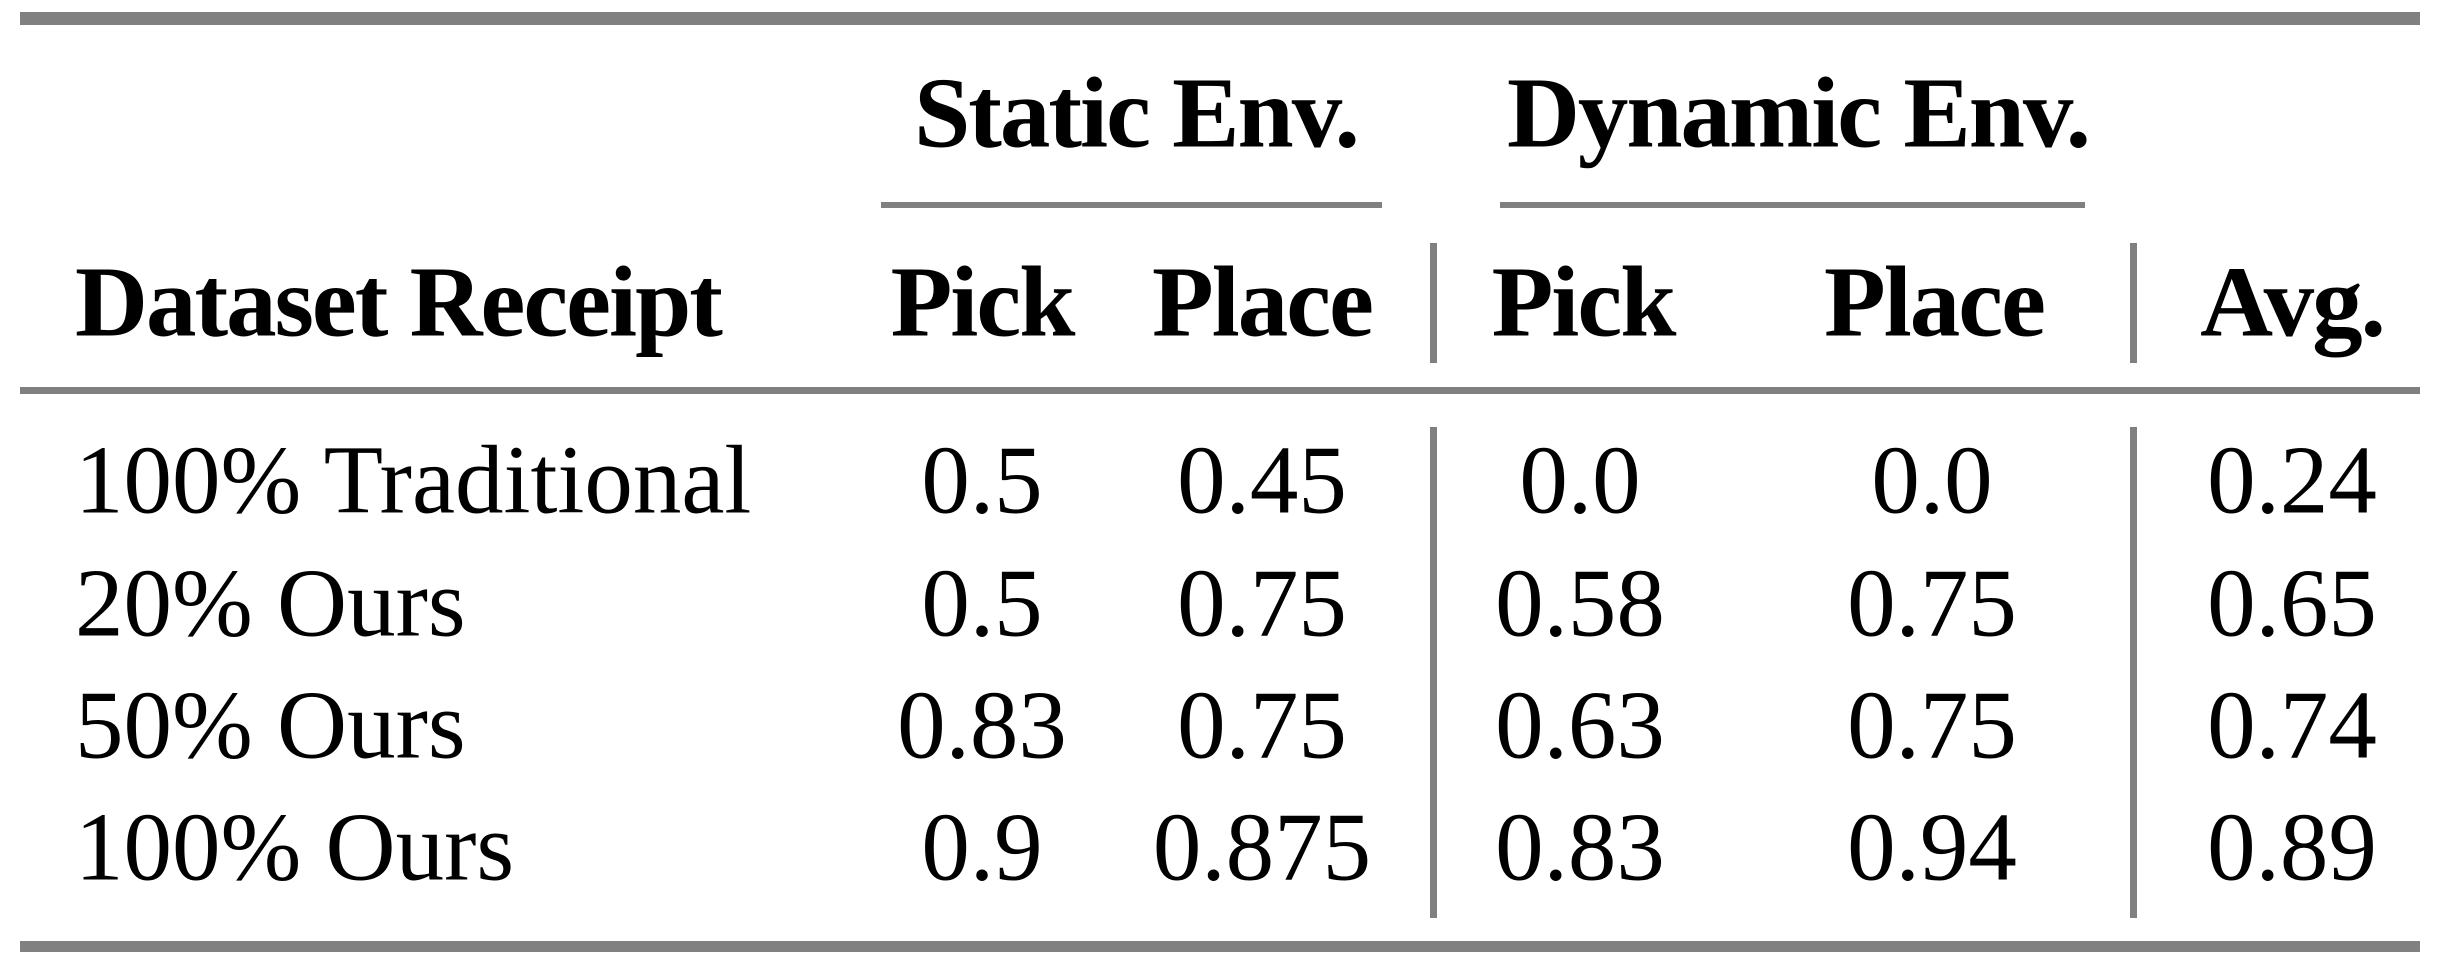 This screenshot has width=2440, height=966. What do you see at coordinates (1131, 205) in the screenshot?
I see `static-group-midrule` at bounding box center [1131, 205].